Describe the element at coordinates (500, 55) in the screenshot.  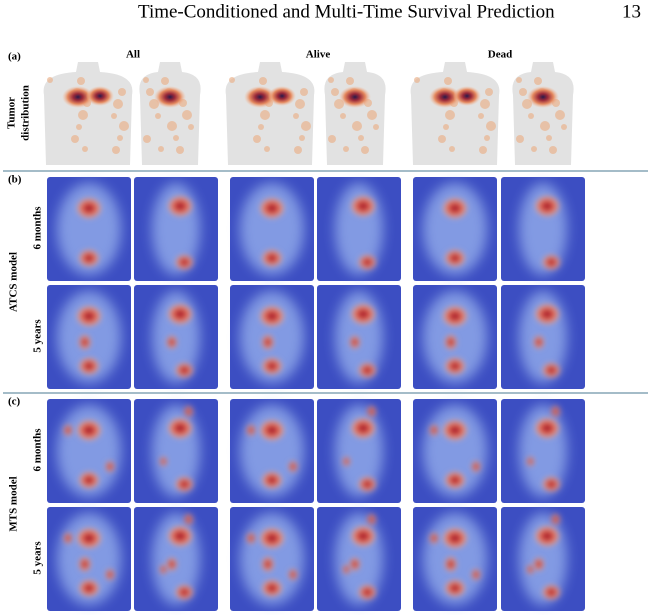
I see `column-header: Dead` at that location.